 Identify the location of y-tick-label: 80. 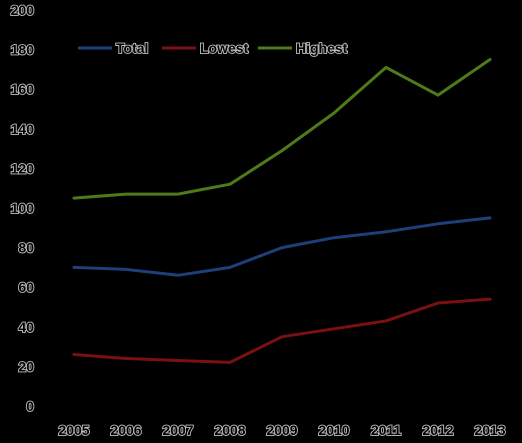
(26, 248).